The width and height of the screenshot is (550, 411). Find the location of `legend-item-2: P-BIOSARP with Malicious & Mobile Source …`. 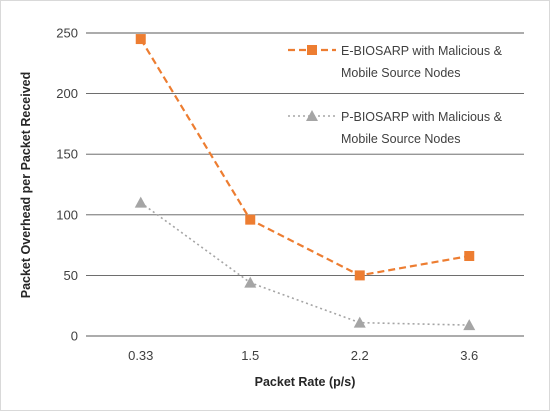

legend-item-2: P-BIOSARP with Malicious & Mobile Source … is located at coordinates (395, 128).